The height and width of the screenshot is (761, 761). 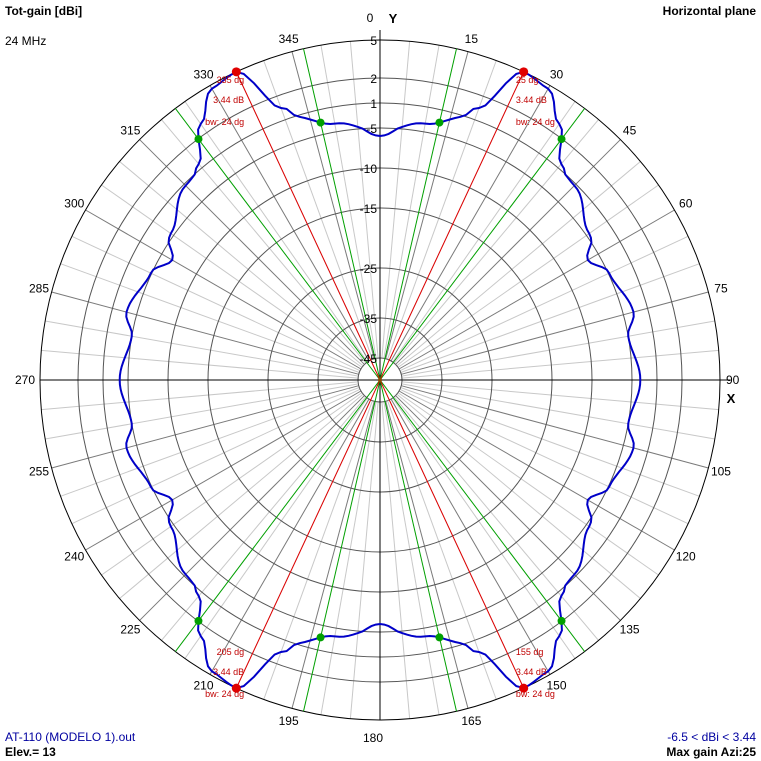 I want to click on angle-label: 135, so click(x=630, y=630).